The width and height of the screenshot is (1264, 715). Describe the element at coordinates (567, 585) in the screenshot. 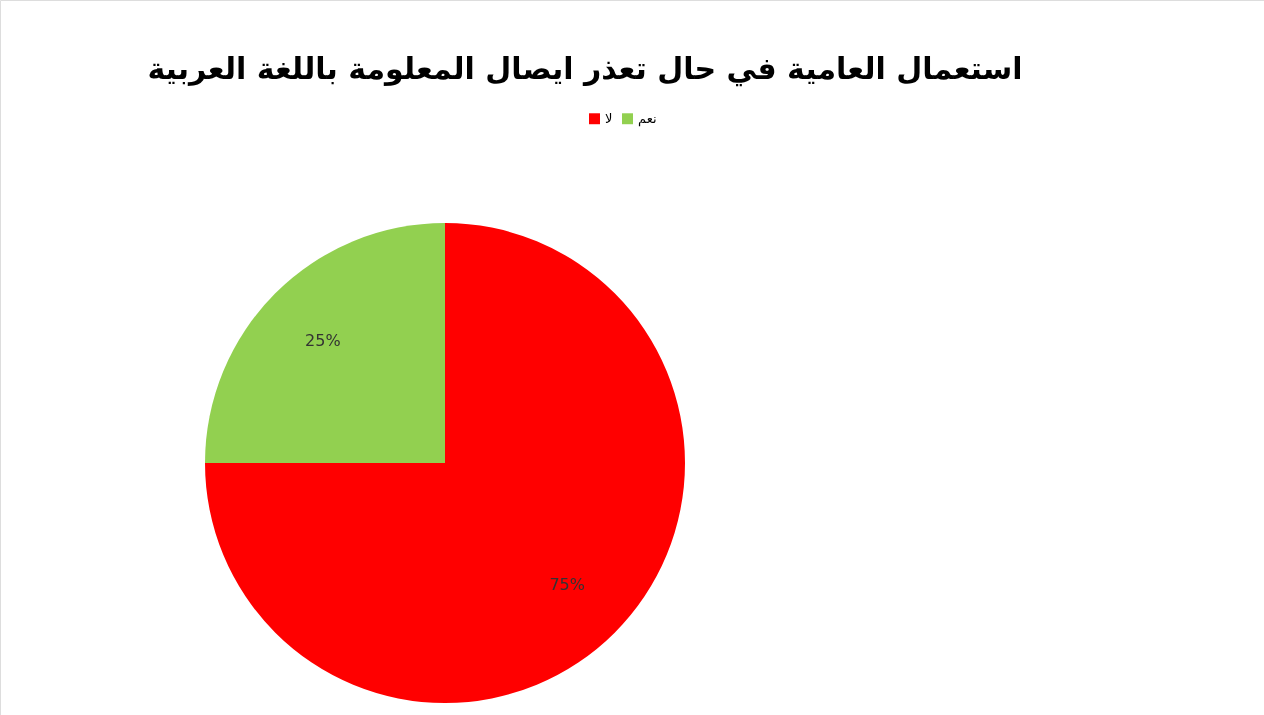

I see `data-label: 75%` at that location.